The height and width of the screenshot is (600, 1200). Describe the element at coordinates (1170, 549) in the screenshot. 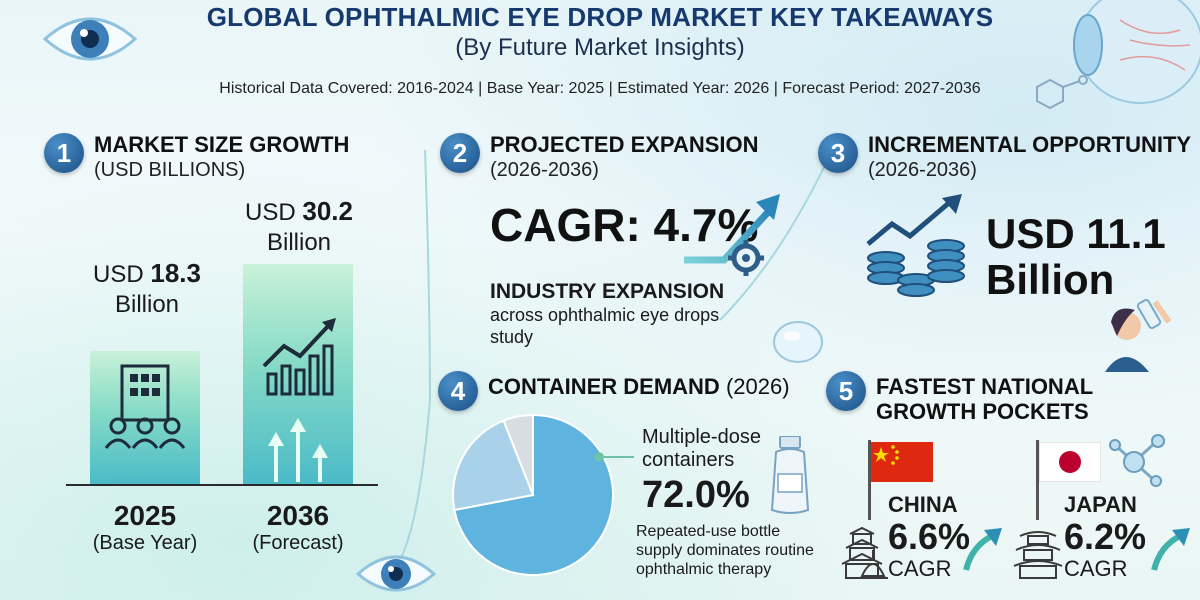

I see `japan-growth-arrow-icon` at that location.